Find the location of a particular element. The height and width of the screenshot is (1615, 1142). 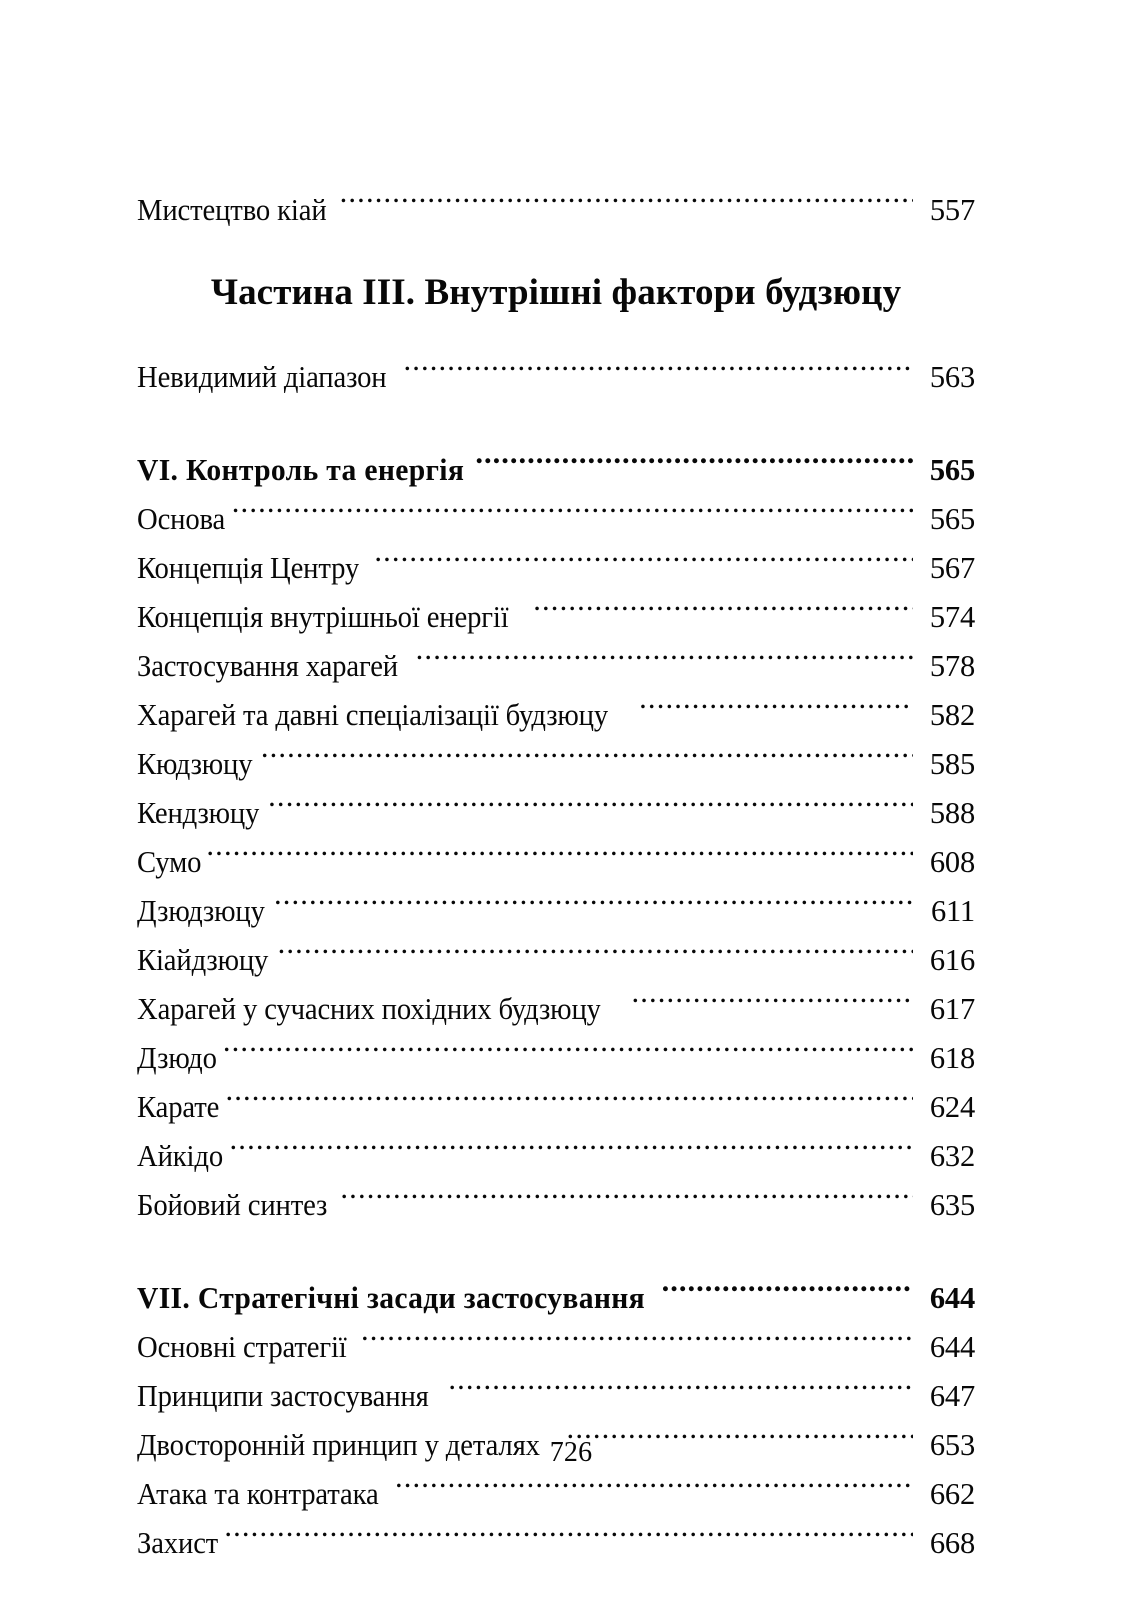

toc-entry: Айкідо 632 is located at coordinates (556, 1156).